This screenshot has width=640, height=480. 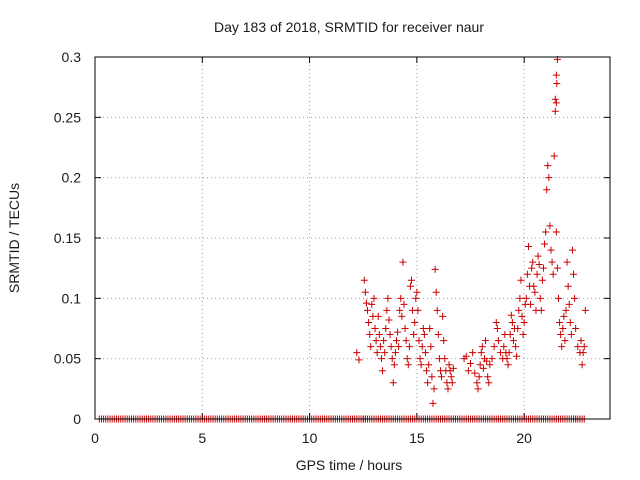 I want to click on x-tick-label: 15, so click(x=417, y=438).